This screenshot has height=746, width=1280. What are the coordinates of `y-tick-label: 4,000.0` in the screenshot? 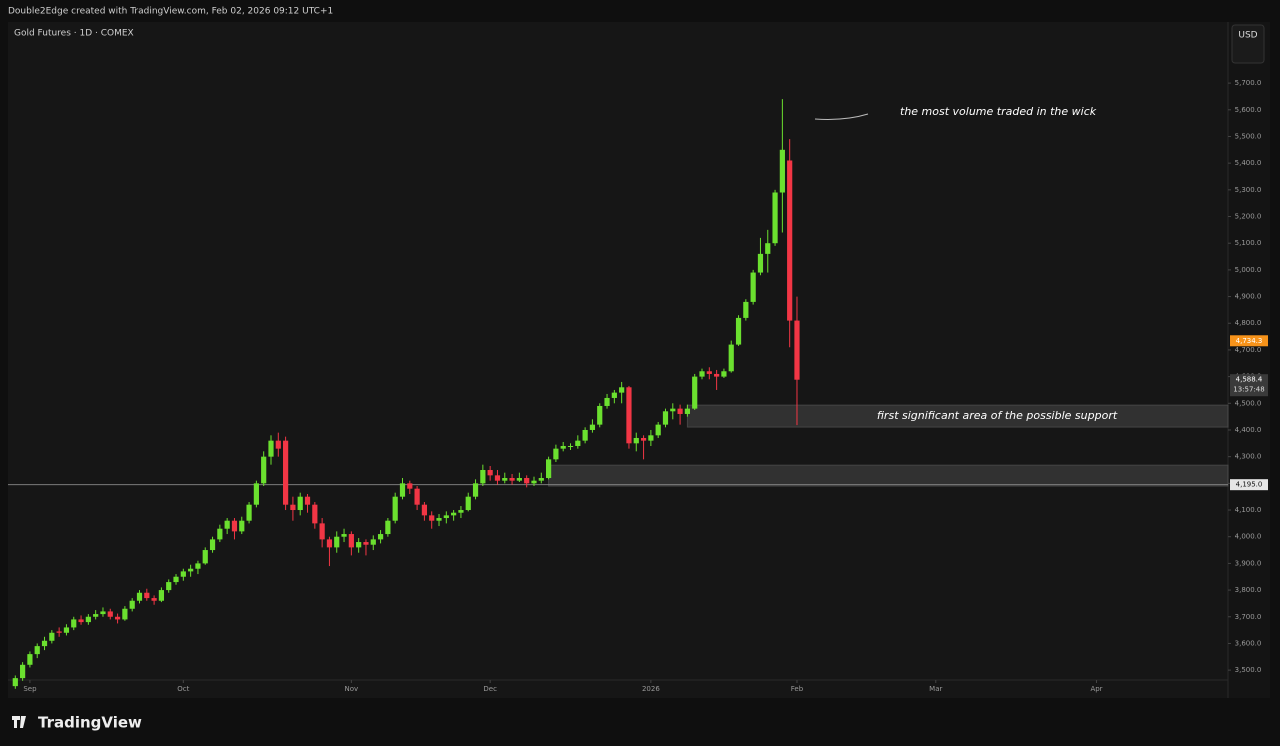 It's located at (1248, 537).